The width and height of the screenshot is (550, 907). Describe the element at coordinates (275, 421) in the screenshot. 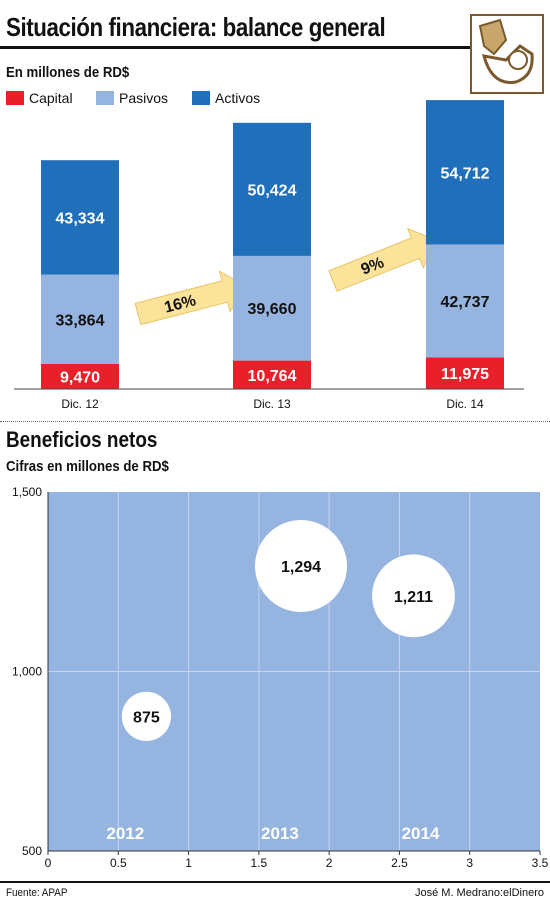

I see `section-divider` at that location.